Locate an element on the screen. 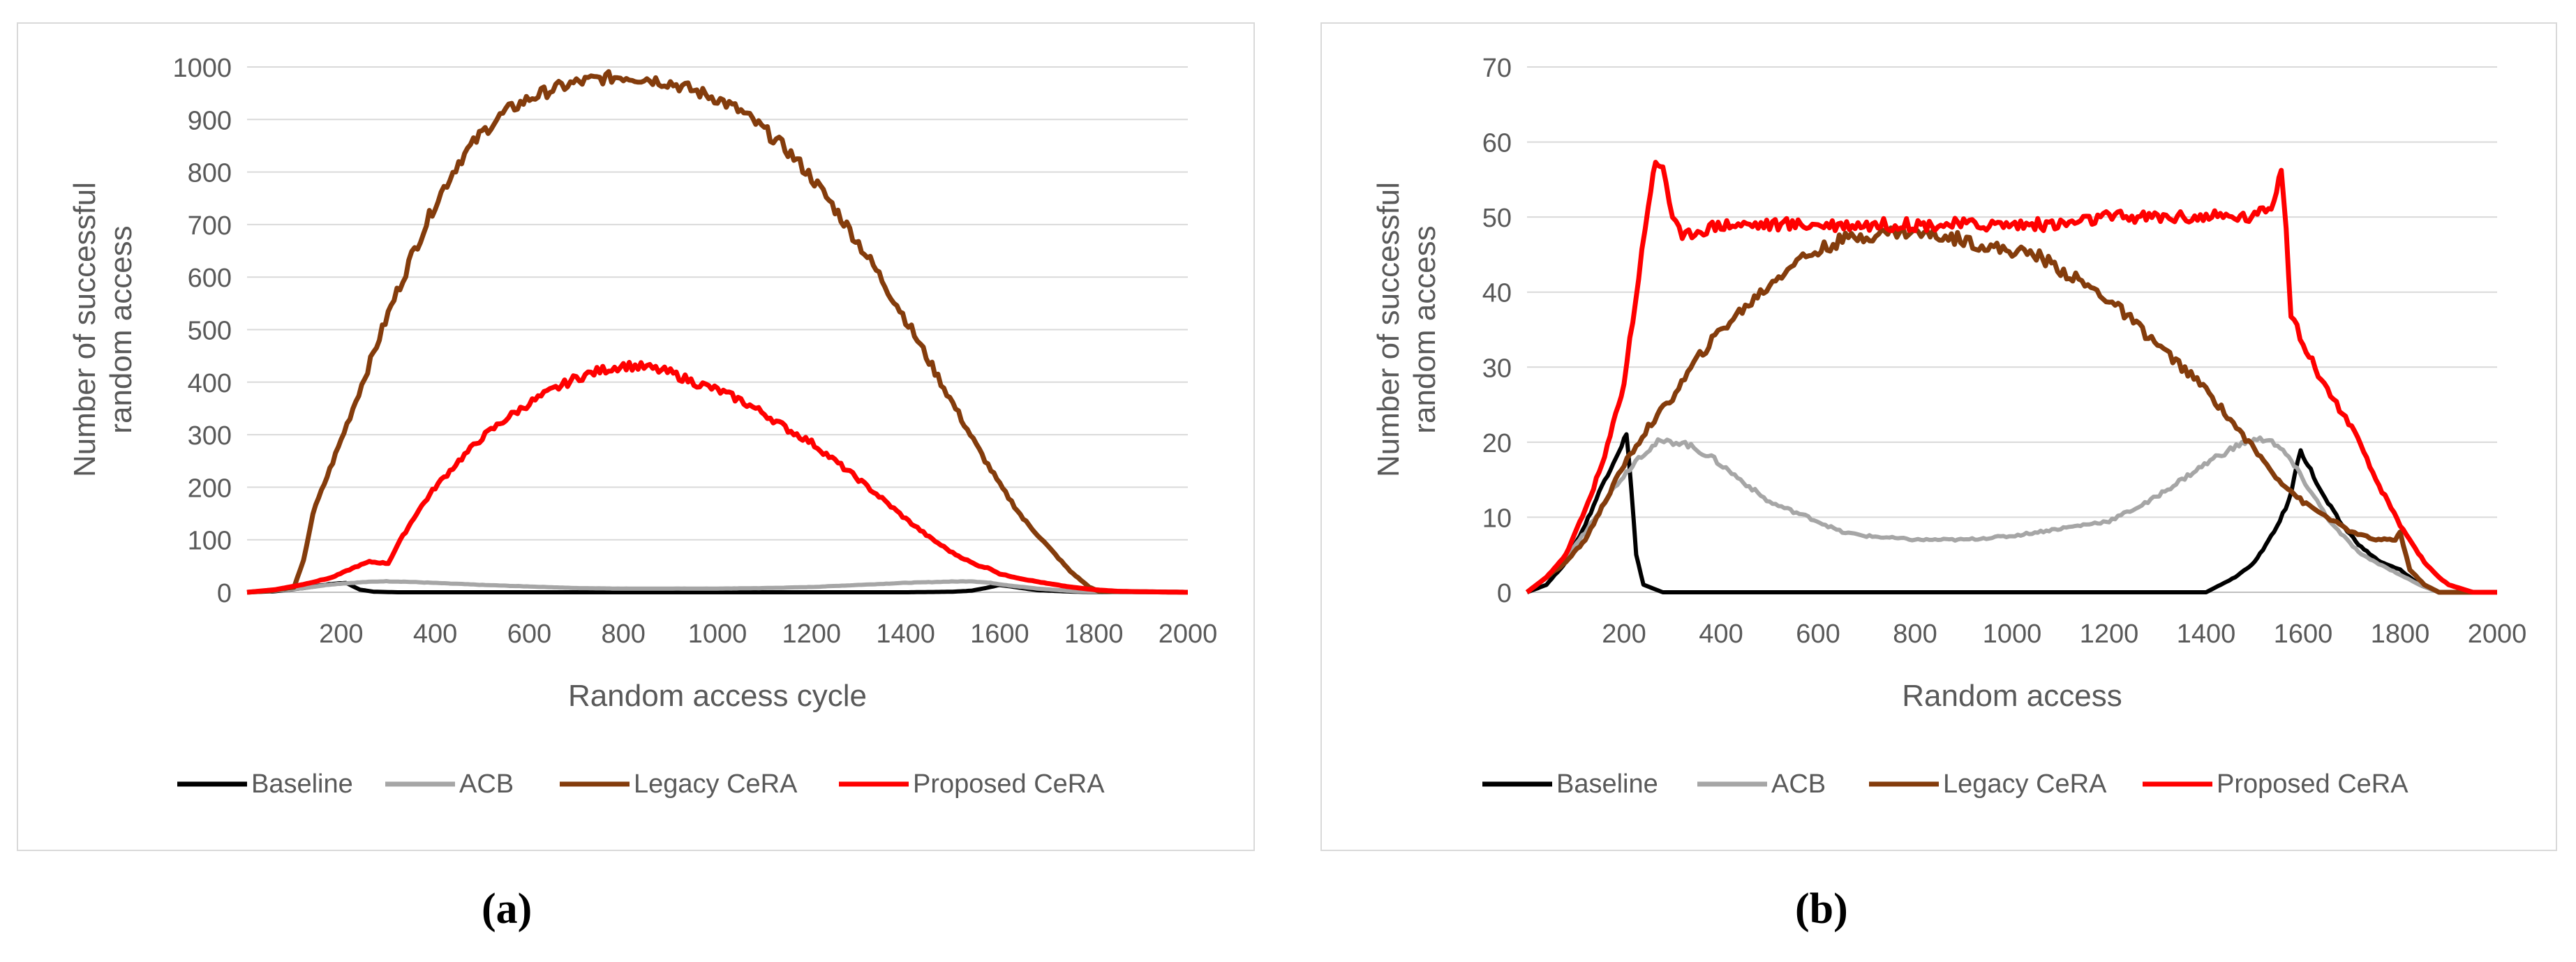 This screenshot has width=2576, height=962. sublabel-b: (b) is located at coordinates (1821, 909).